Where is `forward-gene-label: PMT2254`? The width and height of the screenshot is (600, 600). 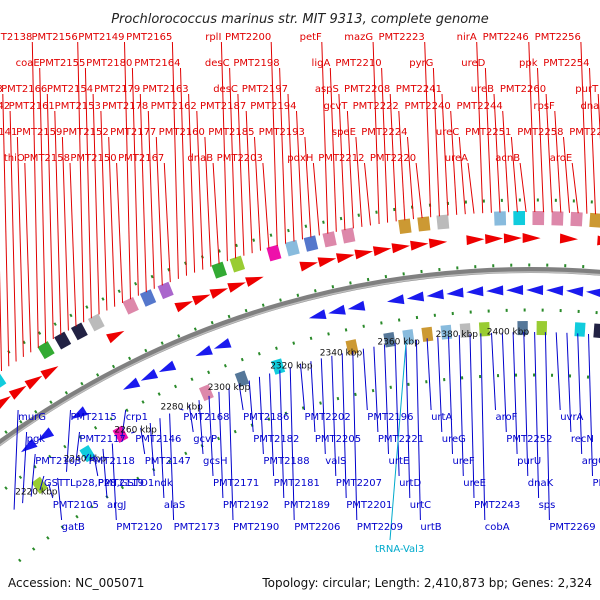
forward-gene-label: PMT2254 is located at coordinates (566, 63).